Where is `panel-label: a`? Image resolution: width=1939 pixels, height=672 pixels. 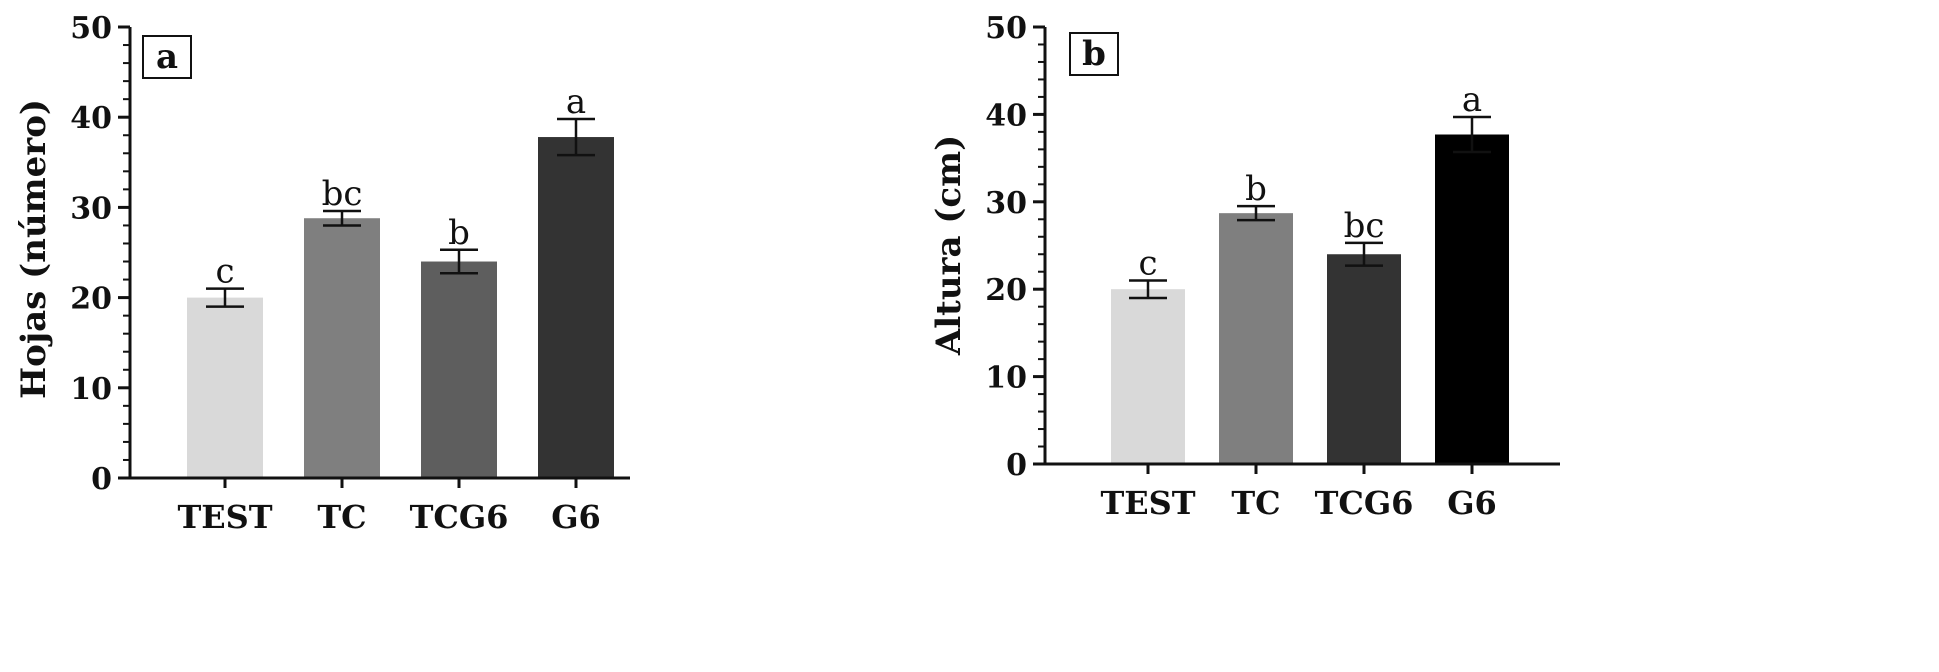 panel-label: a is located at coordinates (167, 57).